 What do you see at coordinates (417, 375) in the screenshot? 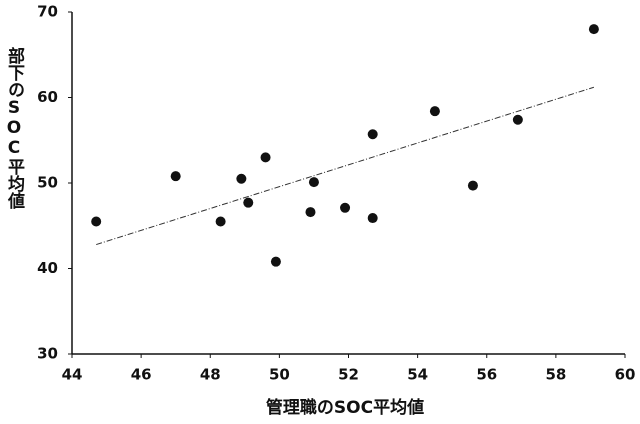
I see `x-tick-label: 54` at bounding box center [417, 375].